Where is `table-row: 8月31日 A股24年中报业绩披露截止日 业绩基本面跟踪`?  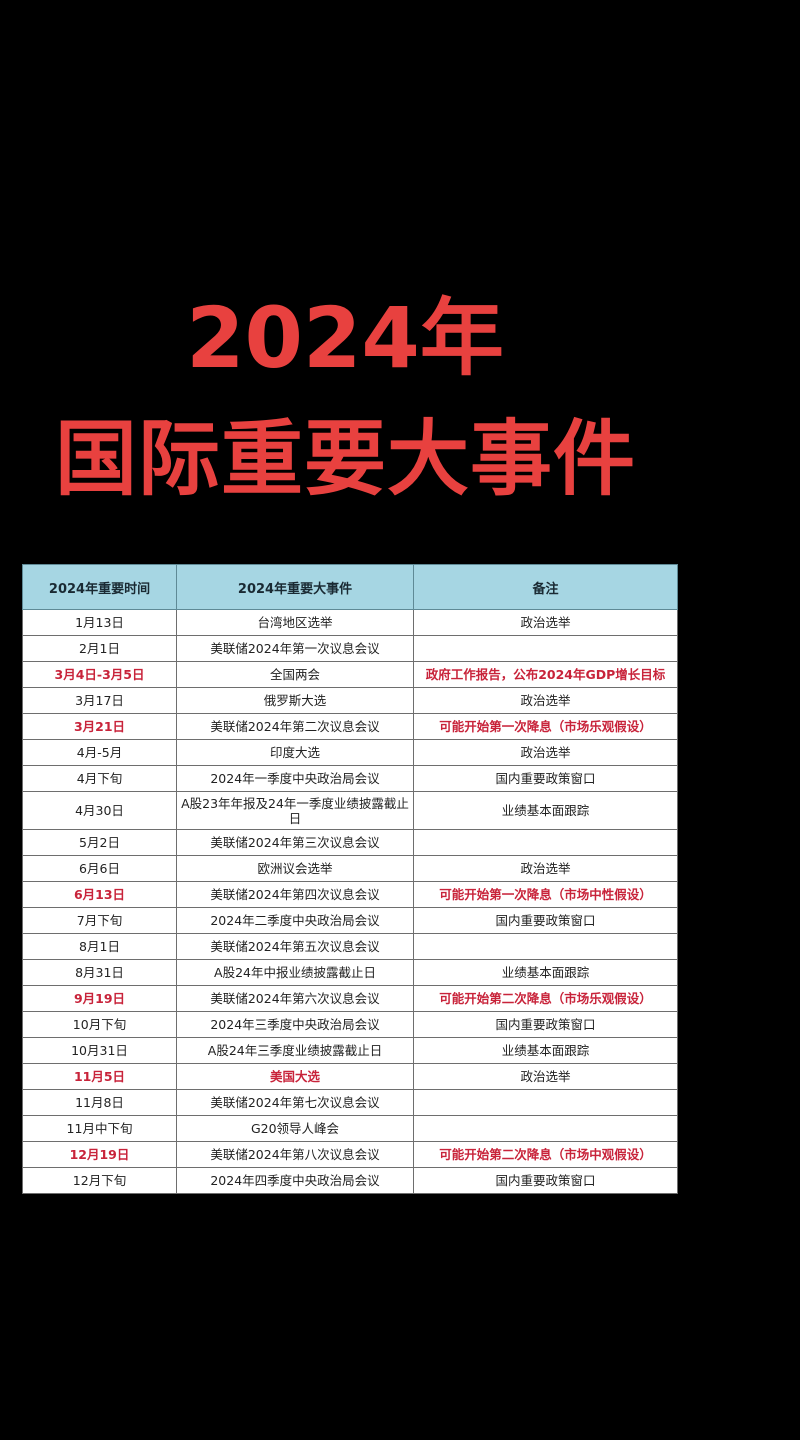 table-row: 8月31日 A股24年中报业绩披露截止日 业绩基本面跟踪 is located at coordinates (350, 972).